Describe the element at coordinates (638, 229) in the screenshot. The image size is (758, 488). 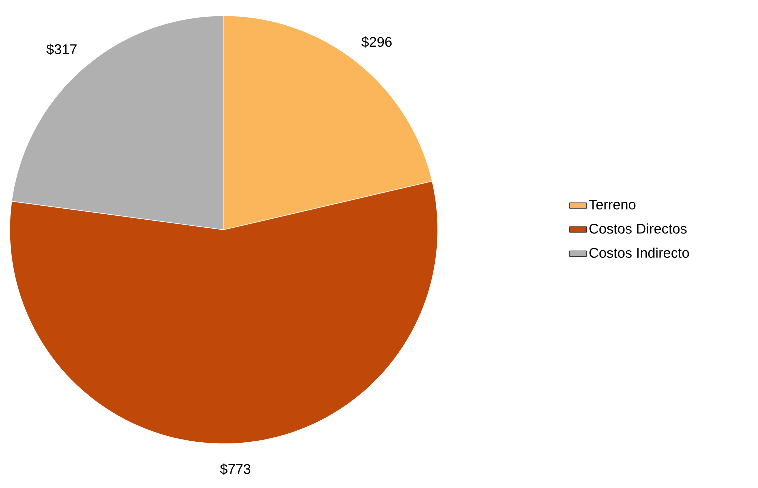
I see `legend-label: Costos Directos` at that location.